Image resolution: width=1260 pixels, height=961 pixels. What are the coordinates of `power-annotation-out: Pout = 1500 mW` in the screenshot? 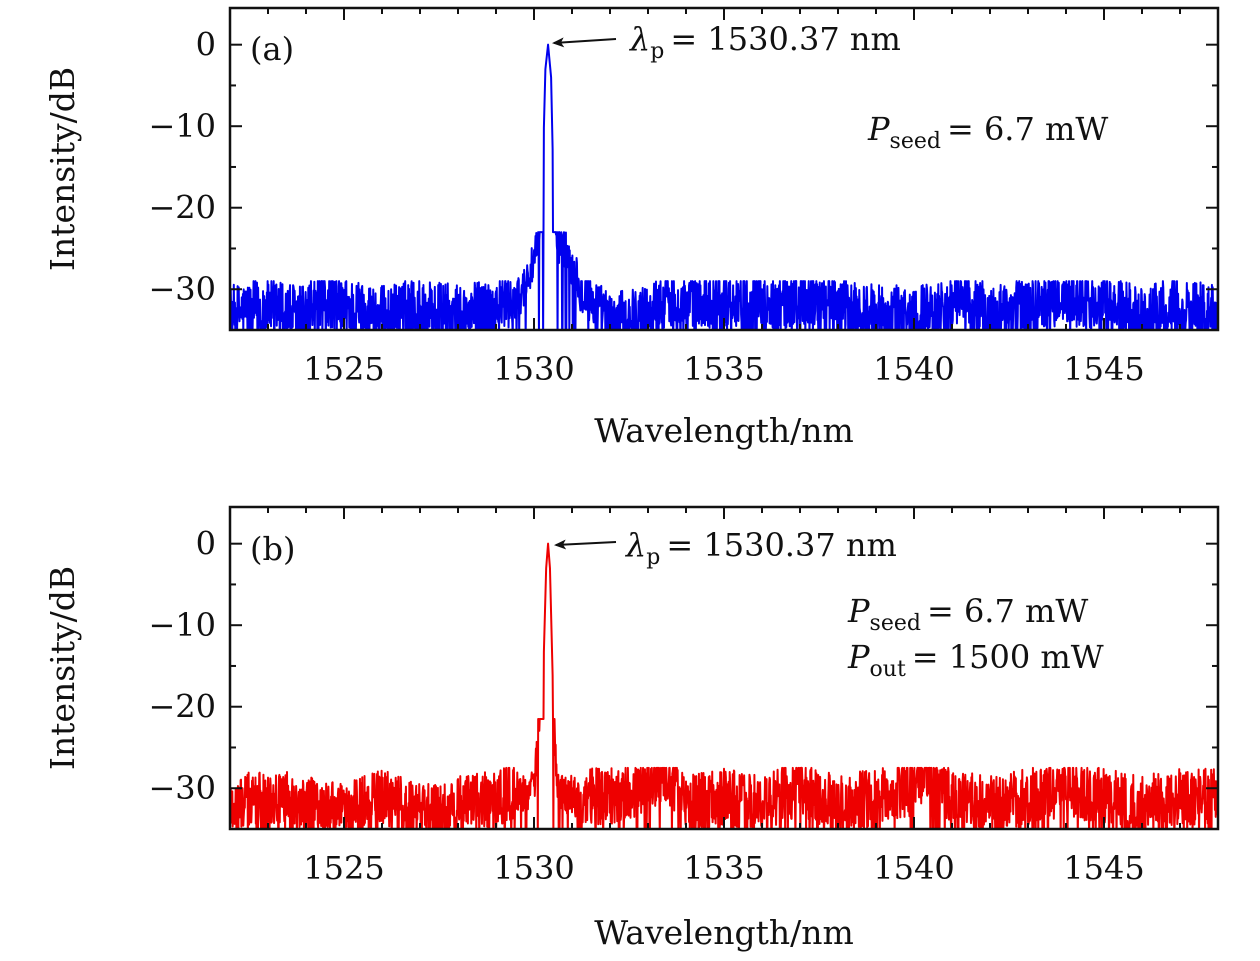 It's located at (975, 660).